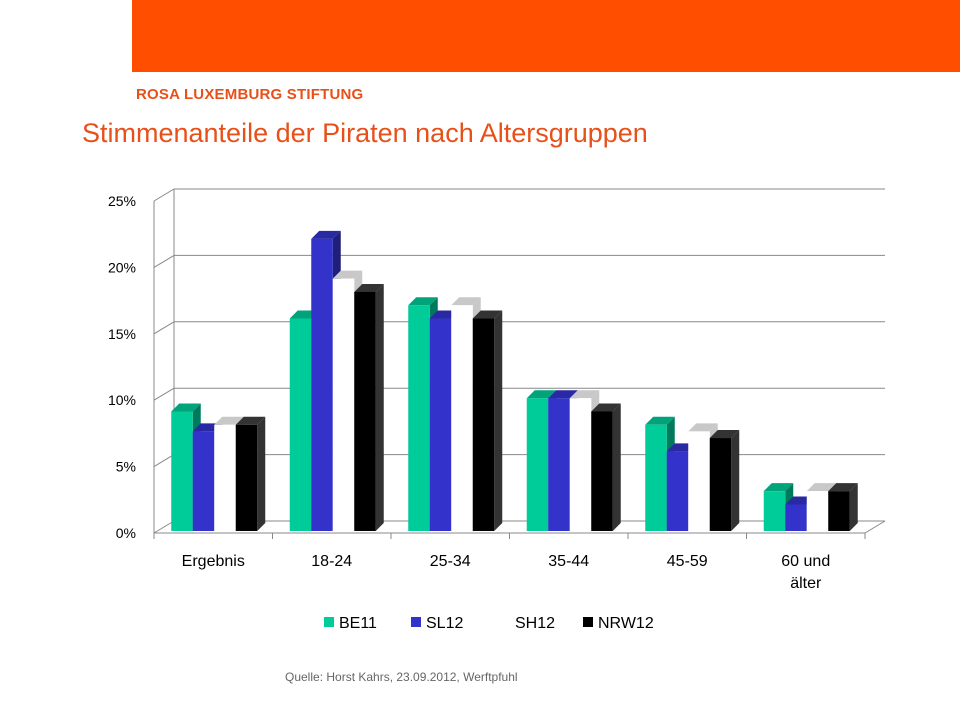 This screenshot has height=720, width=960. What do you see at coordinates (358, 623) in the screenshot?
I see `legend-label: BE11` at bounding box center [358, 623].